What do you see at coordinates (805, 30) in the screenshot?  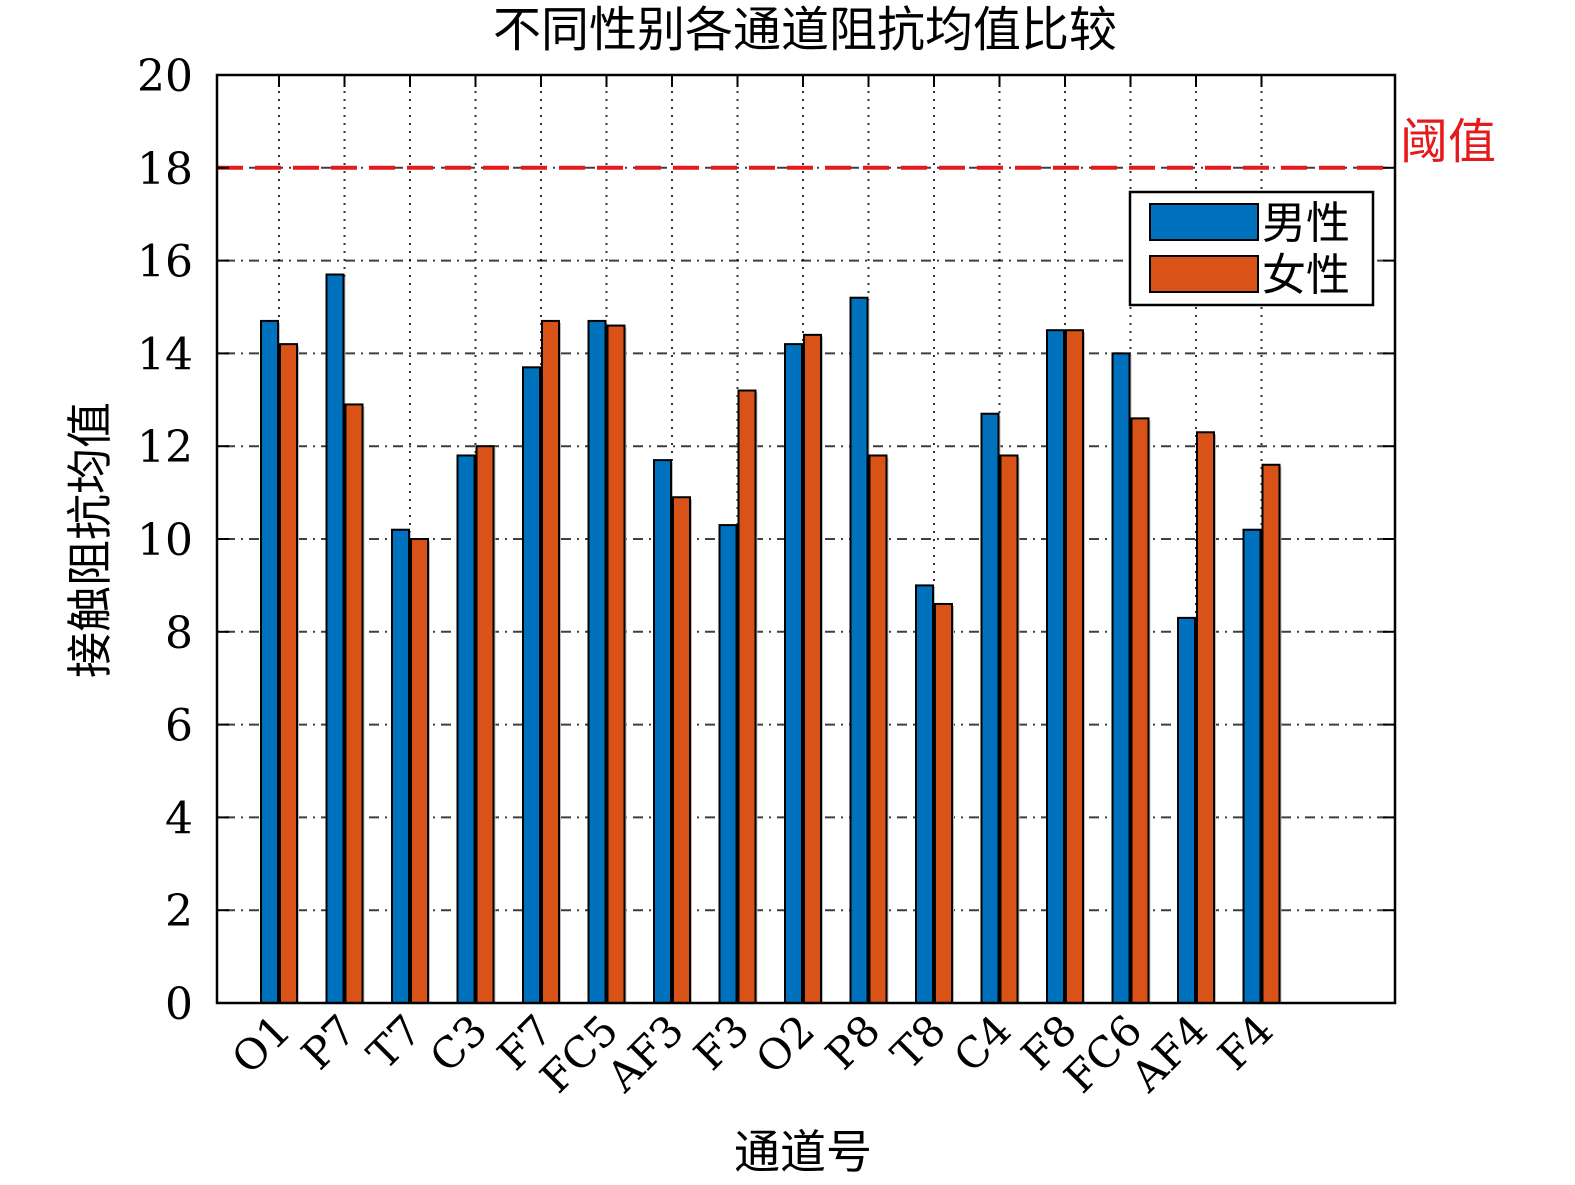 I see `chart-title: 不同性别各通道阻抗均值比较` at bounding box center [805, 30].